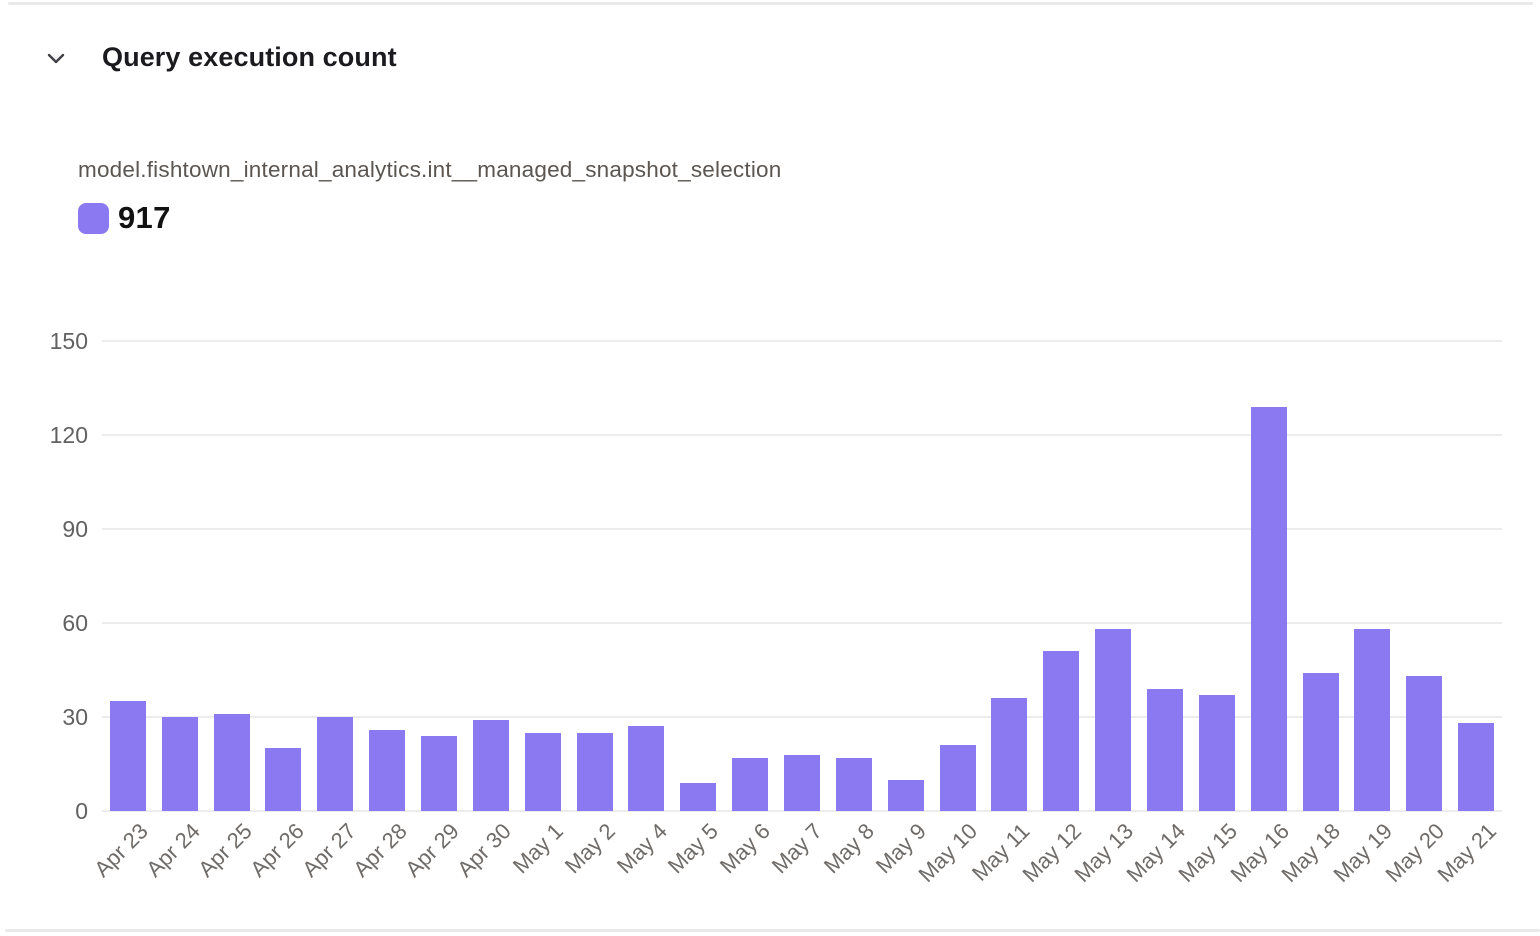 The height and width of the screenshot is (936, 1540). I want to click on x-tick-label: Apr 30, so click(484, 850).